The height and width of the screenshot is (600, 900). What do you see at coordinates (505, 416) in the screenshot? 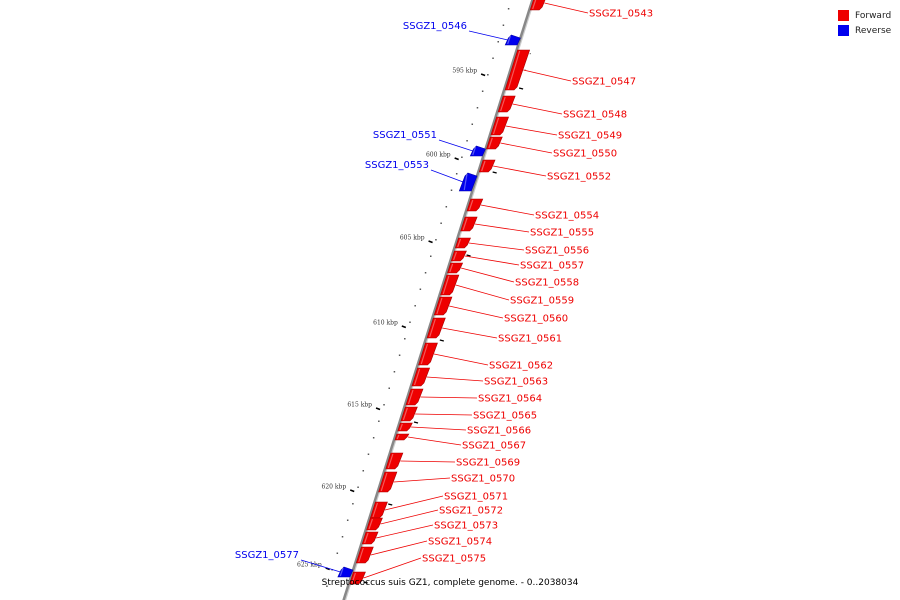
I see `gene-label: SSGZ1_0565` at bounding box center [505, 416].